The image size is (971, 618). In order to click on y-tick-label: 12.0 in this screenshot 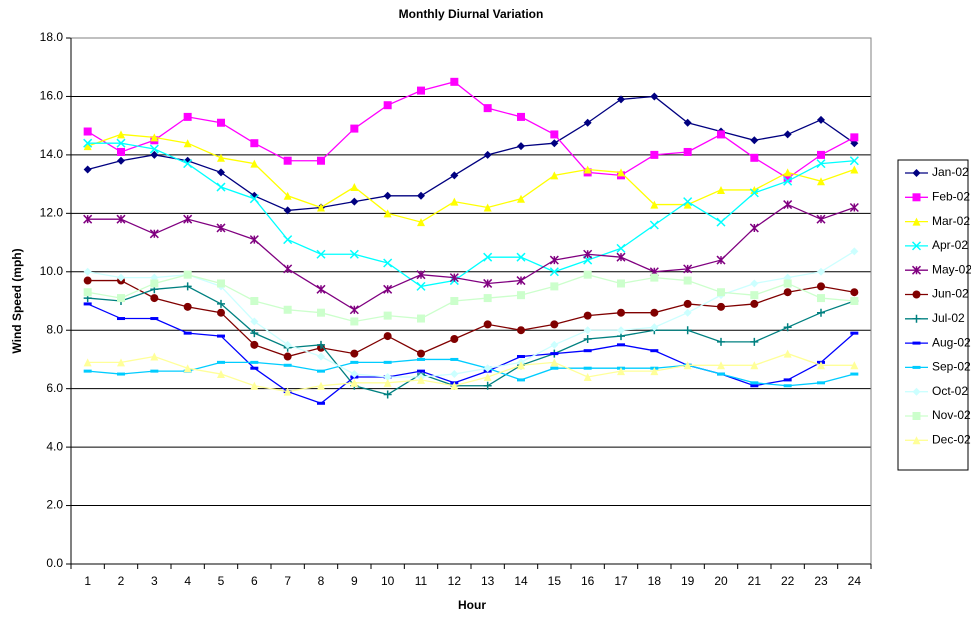, I will do `click(52, 213)`.